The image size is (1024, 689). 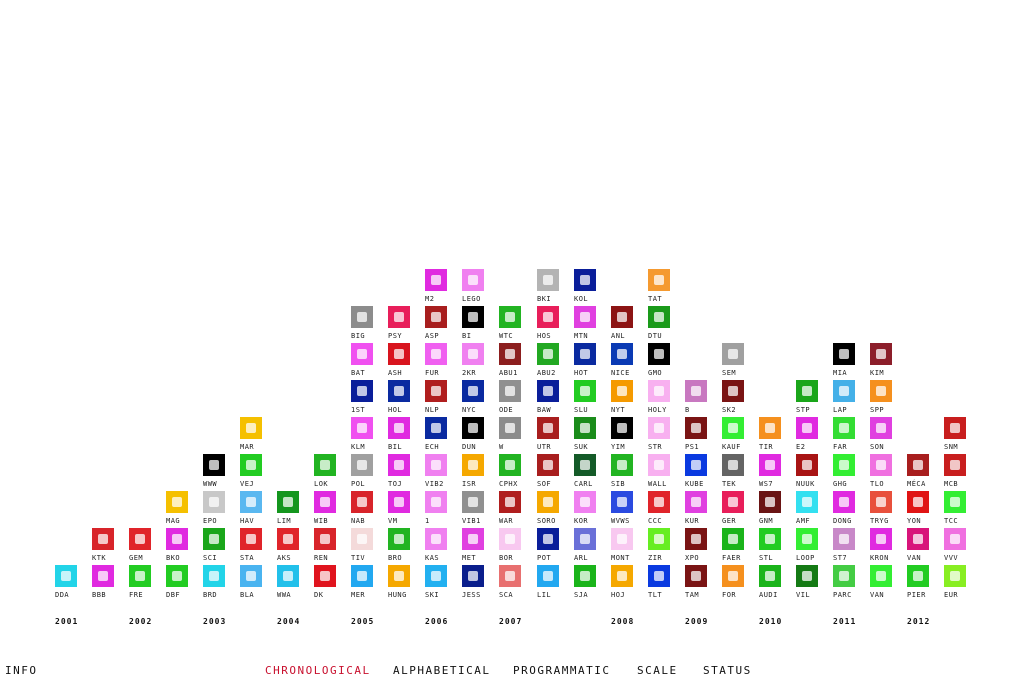 I want to click on project-label: BLA, so click(x=247, y=595).